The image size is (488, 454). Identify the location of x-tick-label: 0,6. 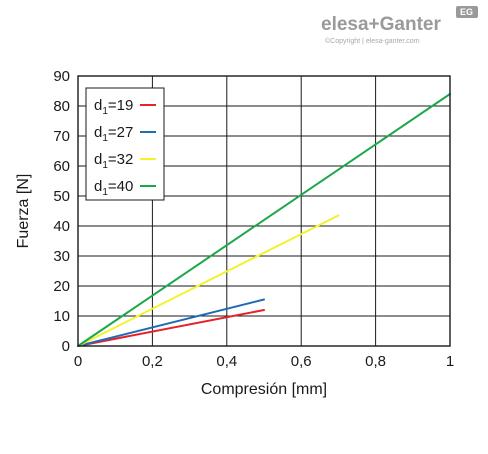
(301, 361).